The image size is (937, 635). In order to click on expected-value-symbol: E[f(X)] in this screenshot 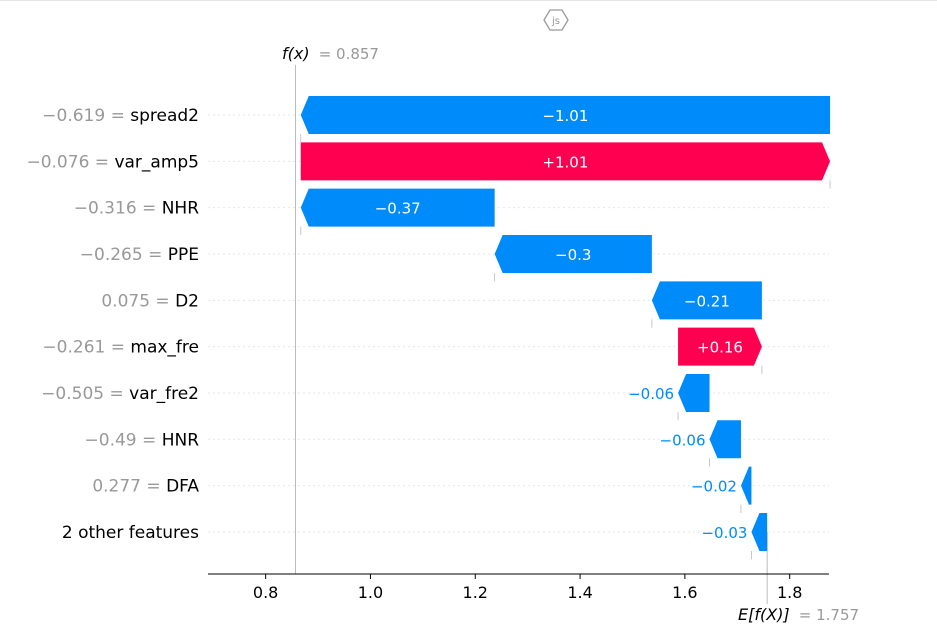, I will do `click(764, 614)`.